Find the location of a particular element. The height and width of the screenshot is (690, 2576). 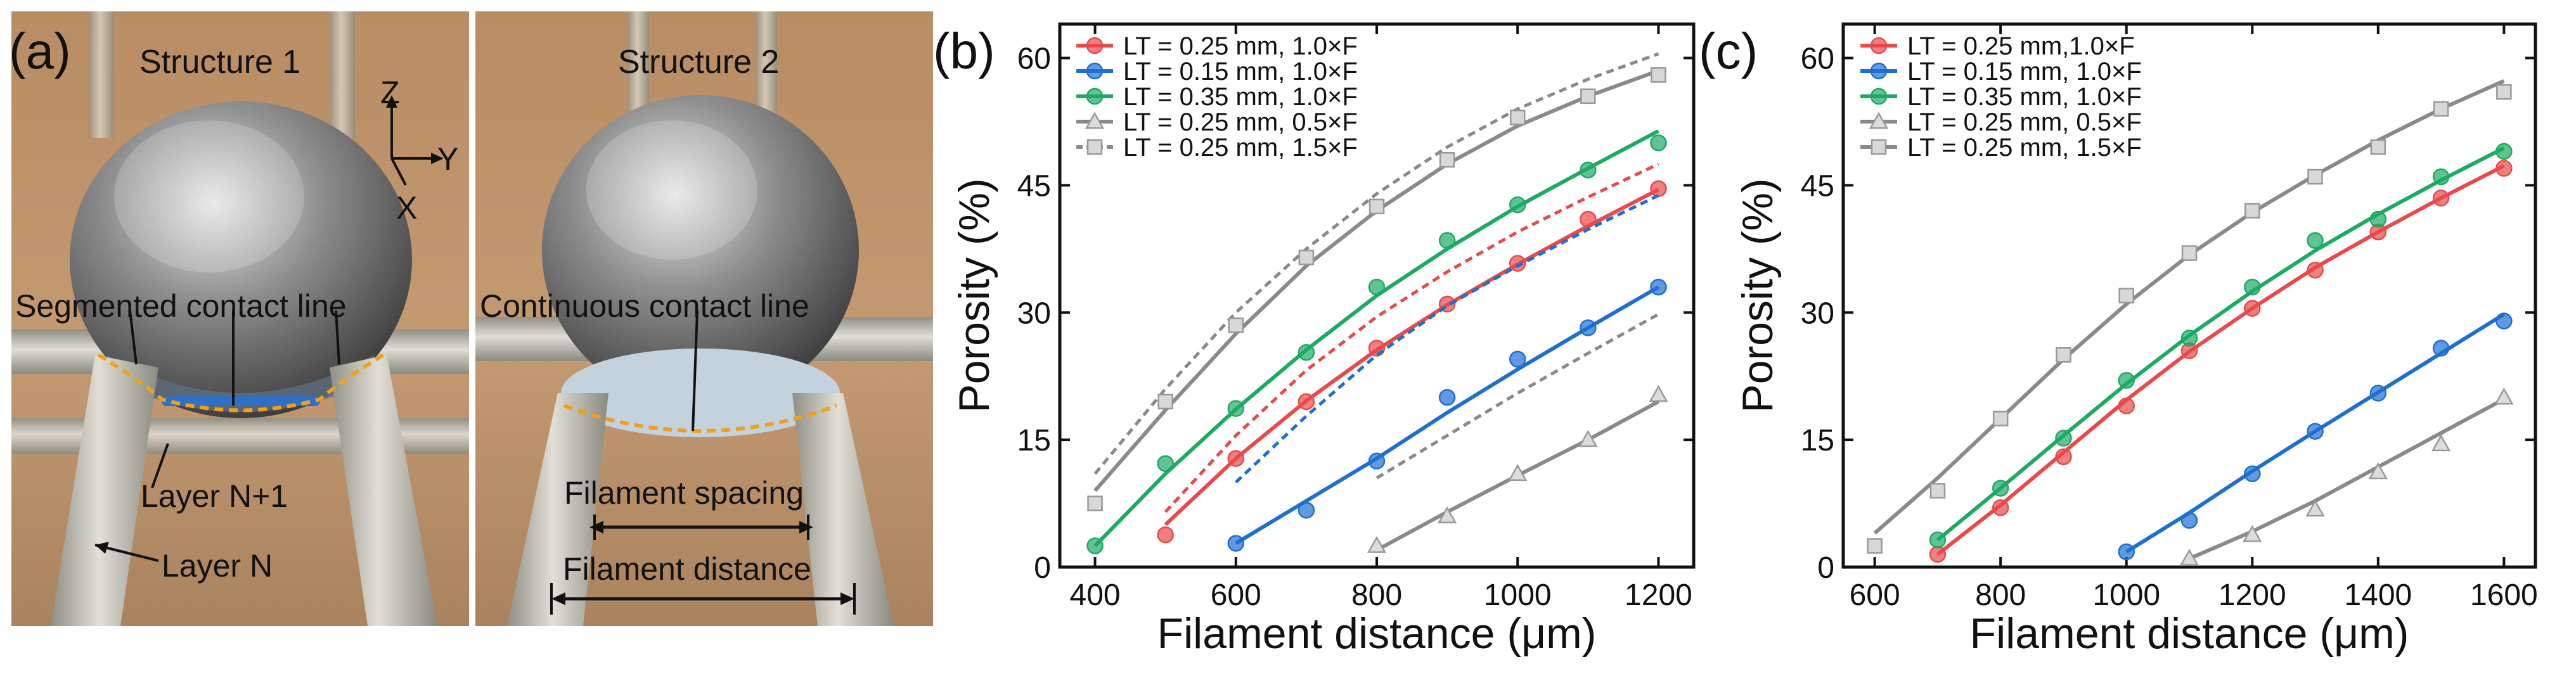

x-tick-label-1200: 1200 is located at coordinates (1658, 595).